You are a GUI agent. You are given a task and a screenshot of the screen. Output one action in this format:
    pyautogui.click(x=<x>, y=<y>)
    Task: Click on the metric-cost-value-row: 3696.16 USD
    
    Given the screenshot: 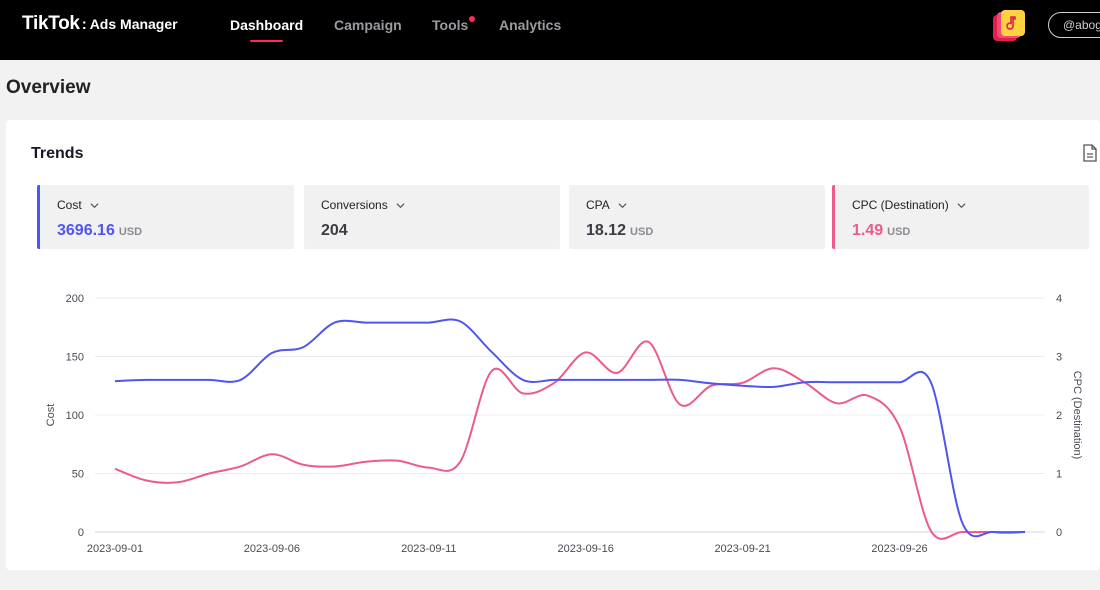 What is the action you would take?
    pyautogui.click(x=99, y=231)
    